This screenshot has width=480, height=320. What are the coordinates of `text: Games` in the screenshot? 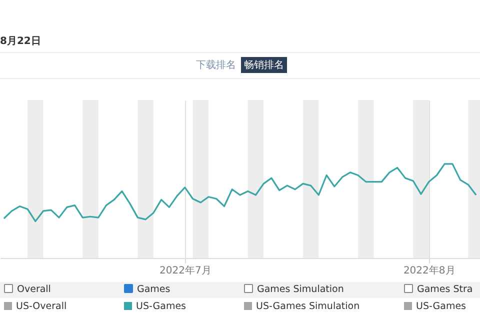 It's located at (153, 289).